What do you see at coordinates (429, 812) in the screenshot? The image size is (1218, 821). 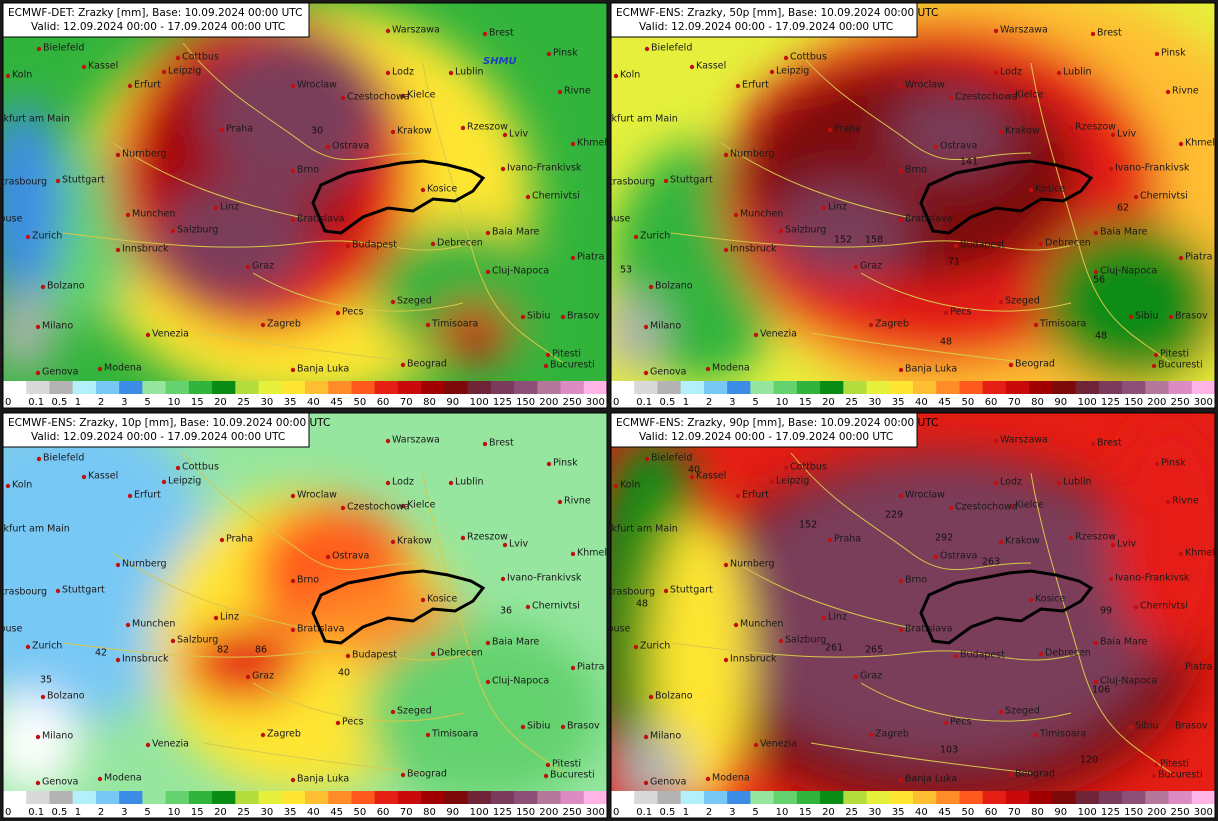 I see `legend-label: 80` at bounding box center [429, 812].